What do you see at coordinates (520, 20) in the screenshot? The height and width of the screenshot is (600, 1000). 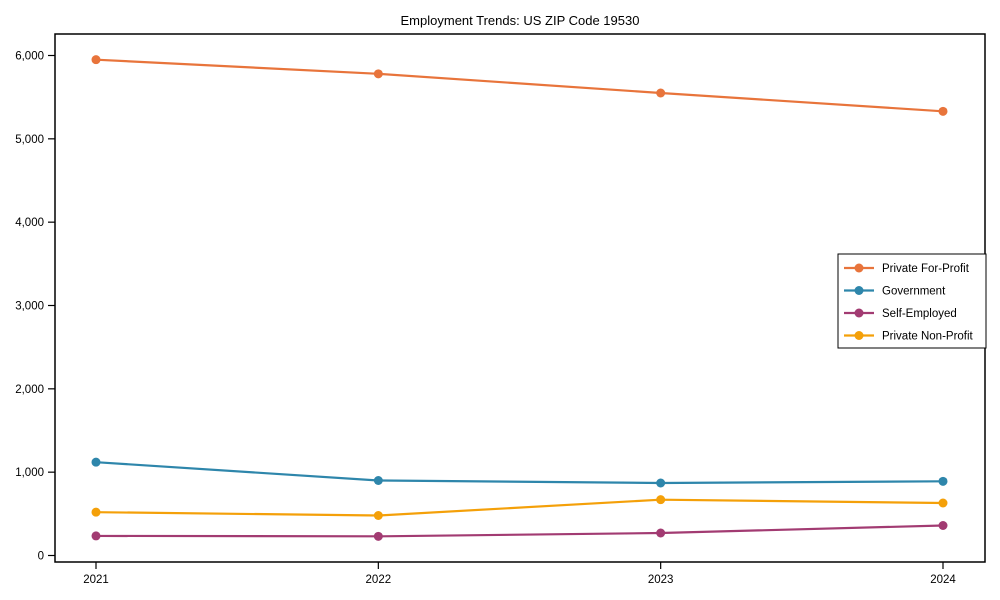 I see `chart-title: Employment Trends: US ZIP Code 19530` at bounding box center [520, 20].